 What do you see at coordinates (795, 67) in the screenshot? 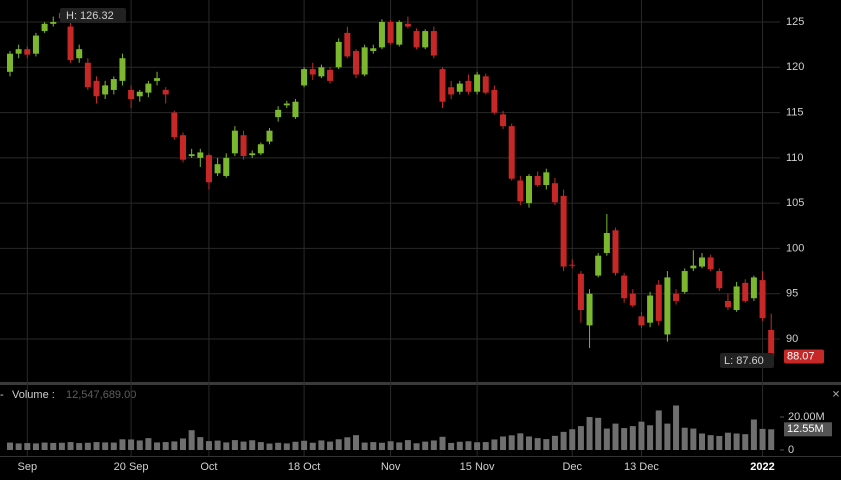
I see `y-tick-label: 120` at bounding box center [795, 67].